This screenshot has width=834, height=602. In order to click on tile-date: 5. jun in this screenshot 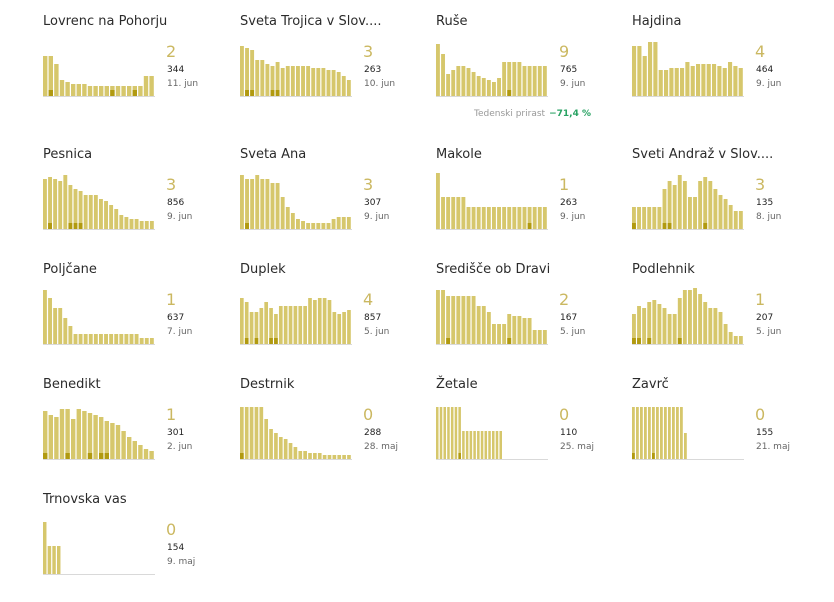, I will do `click(377, 332)`.